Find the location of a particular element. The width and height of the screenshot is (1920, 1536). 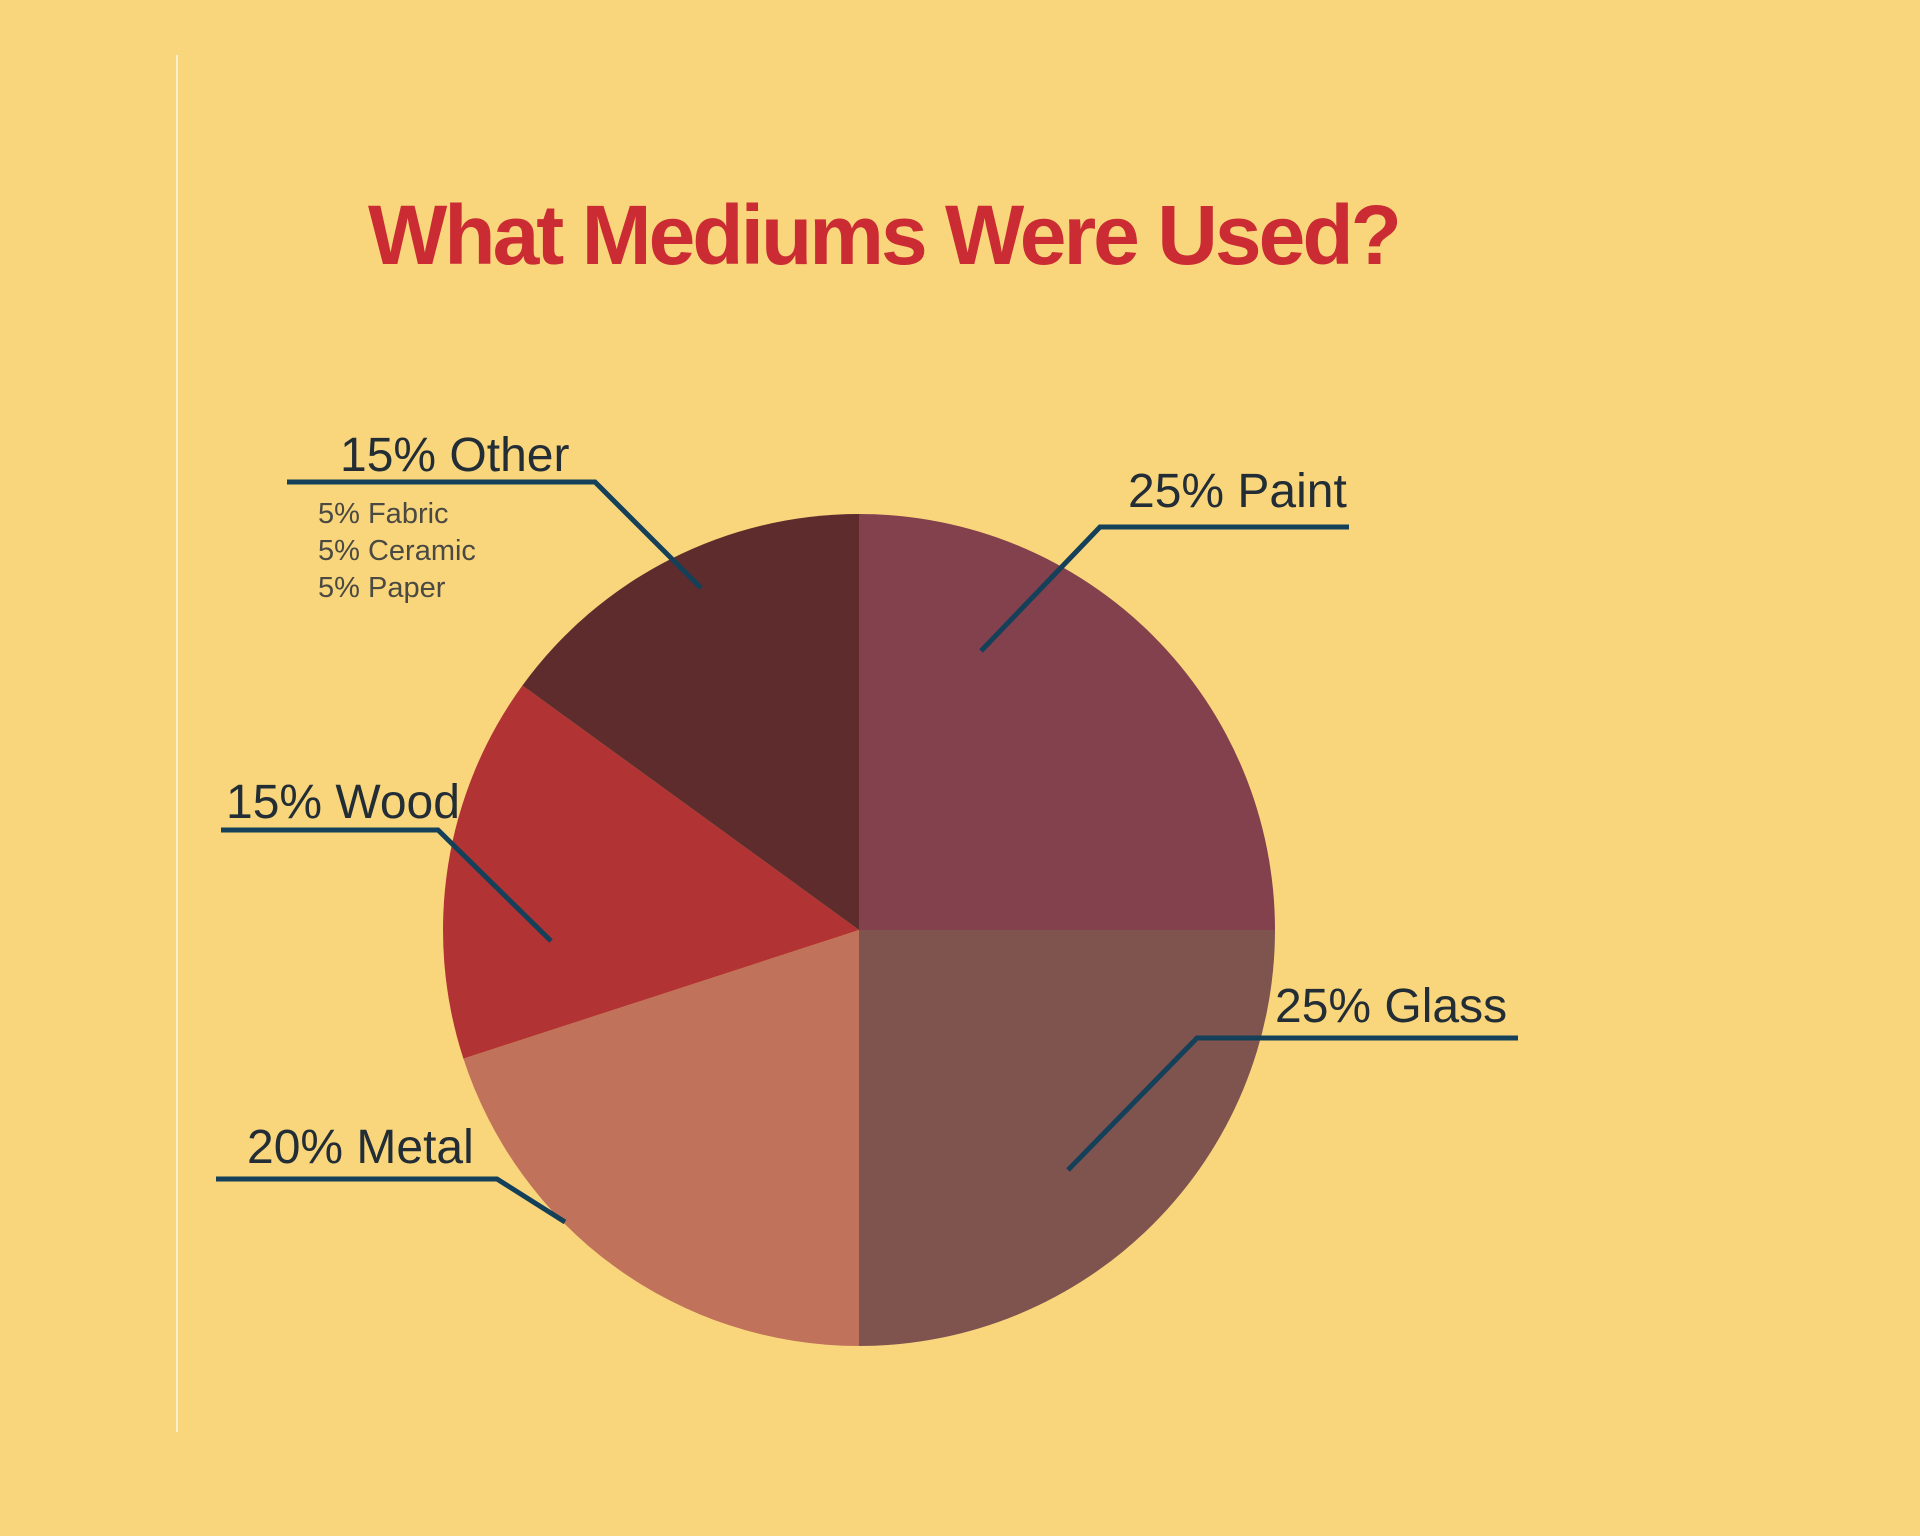

pie-slice-wood is located at coordinates (651, 872).